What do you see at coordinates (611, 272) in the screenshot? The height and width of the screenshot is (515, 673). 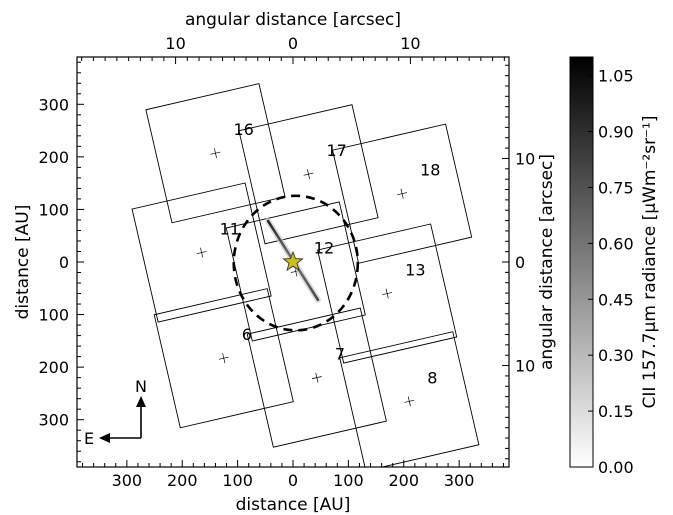 I see `colorbar-ticks: 0.00 0.15 0.30 0.45 0.60 0.75 0.90 1.05` at bounding box center [611, 272].